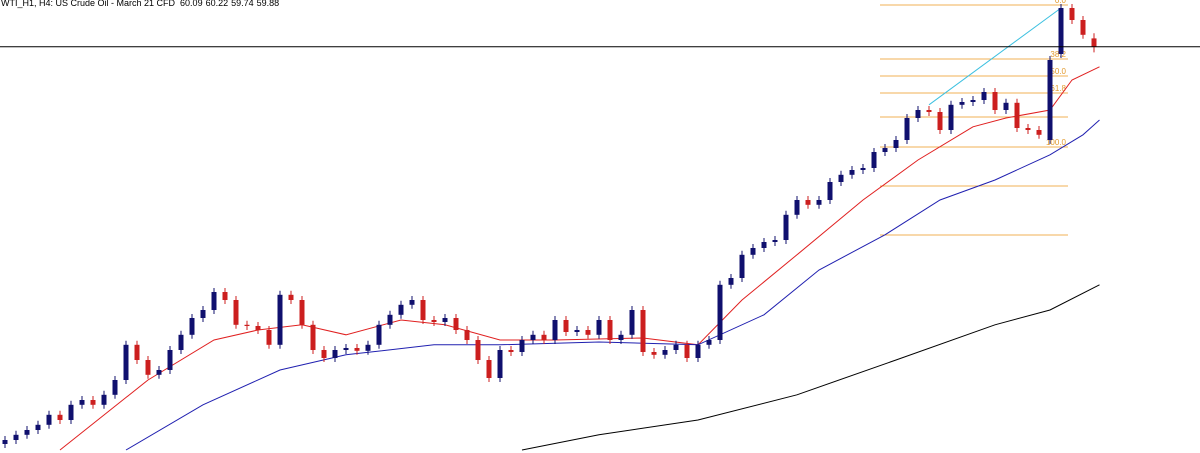  Describe the element at coordinates (217, 4) in the screenshot. I see `ohlc-high: 60.22` at that location.